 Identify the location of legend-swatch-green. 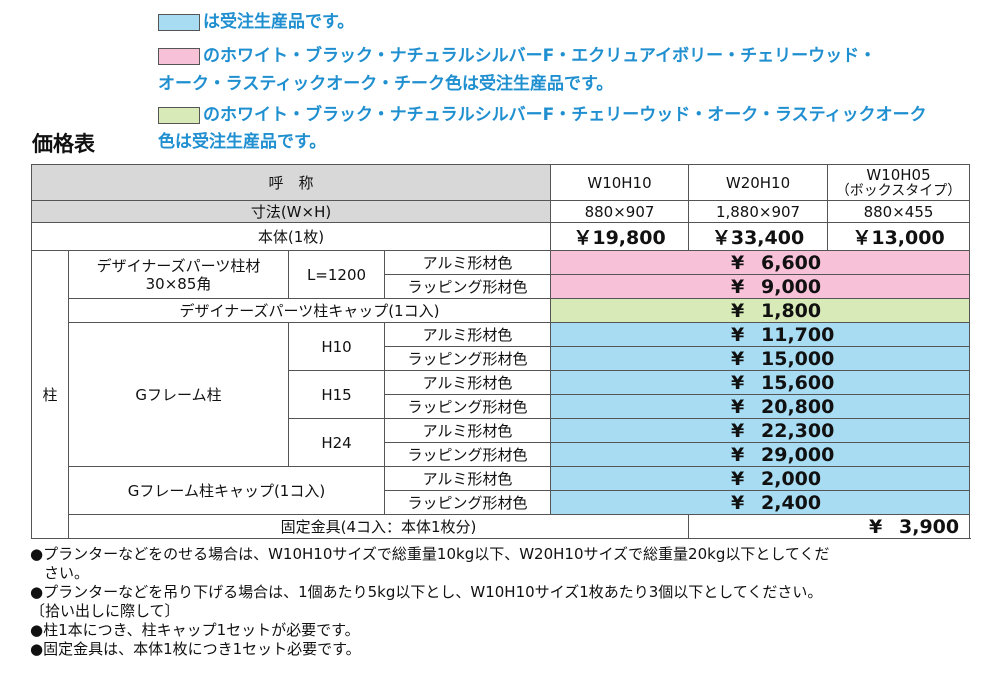
(179, 115).